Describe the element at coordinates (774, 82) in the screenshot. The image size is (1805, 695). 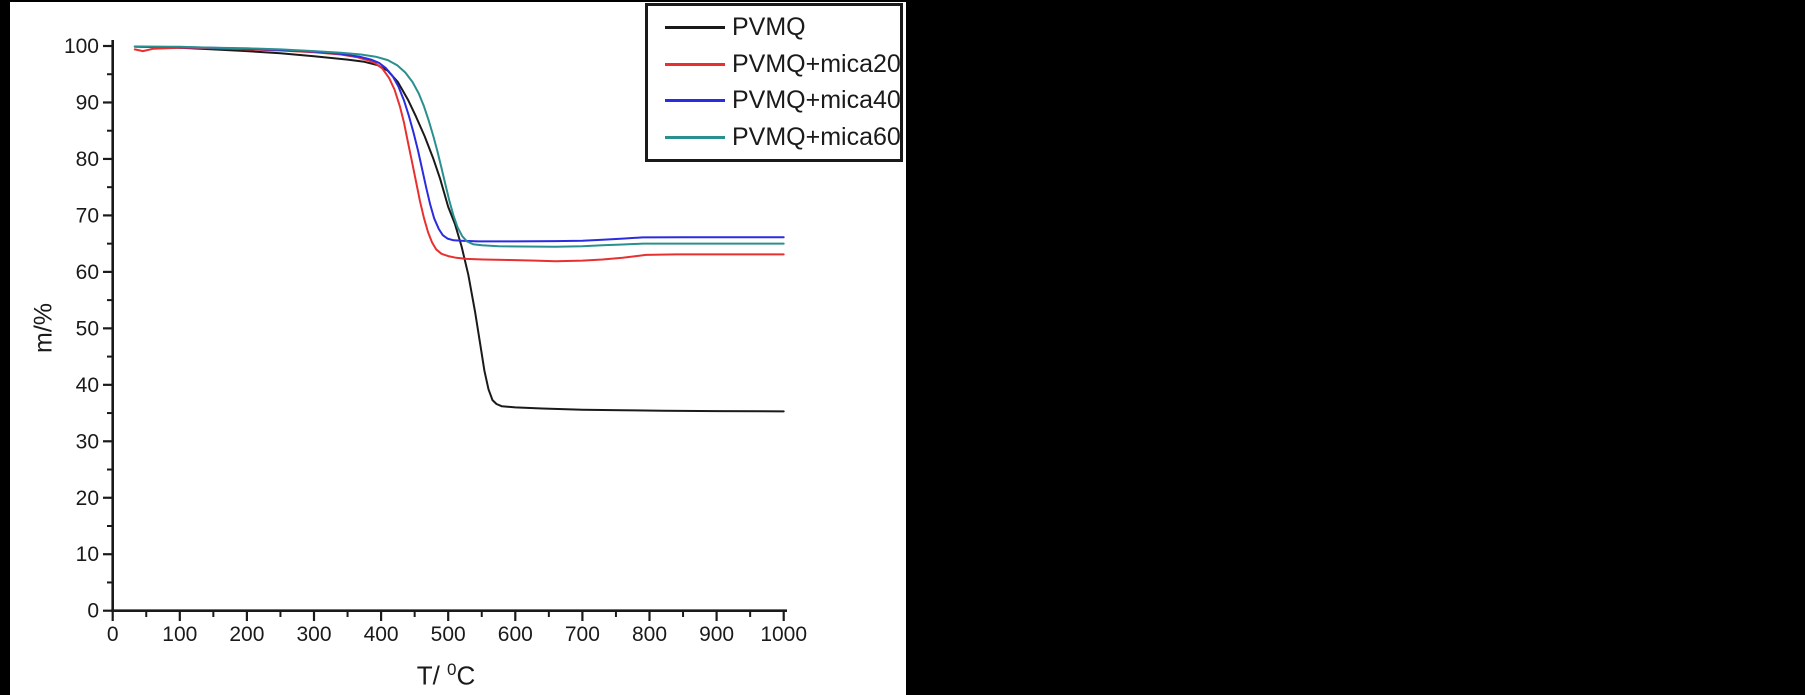
I see `legend-box: PVMQ PVMQ+mica20 PVMQ+mica40 PVMQ+mica60` at that location.